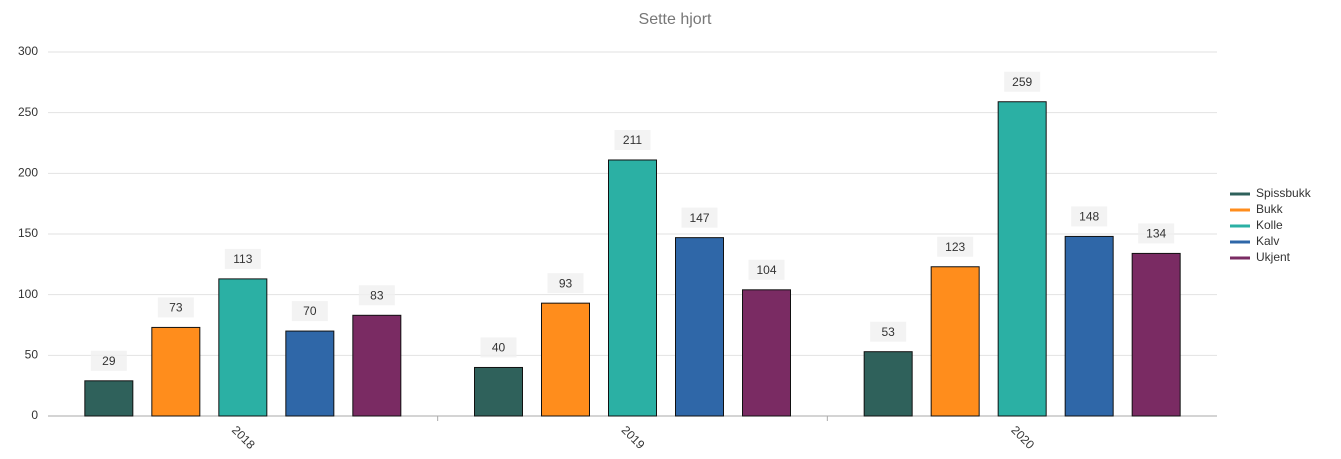 The width and height of the screenshot is (1341, 459). I want to click on legend-label: Ukjent, so click(1273, 257).